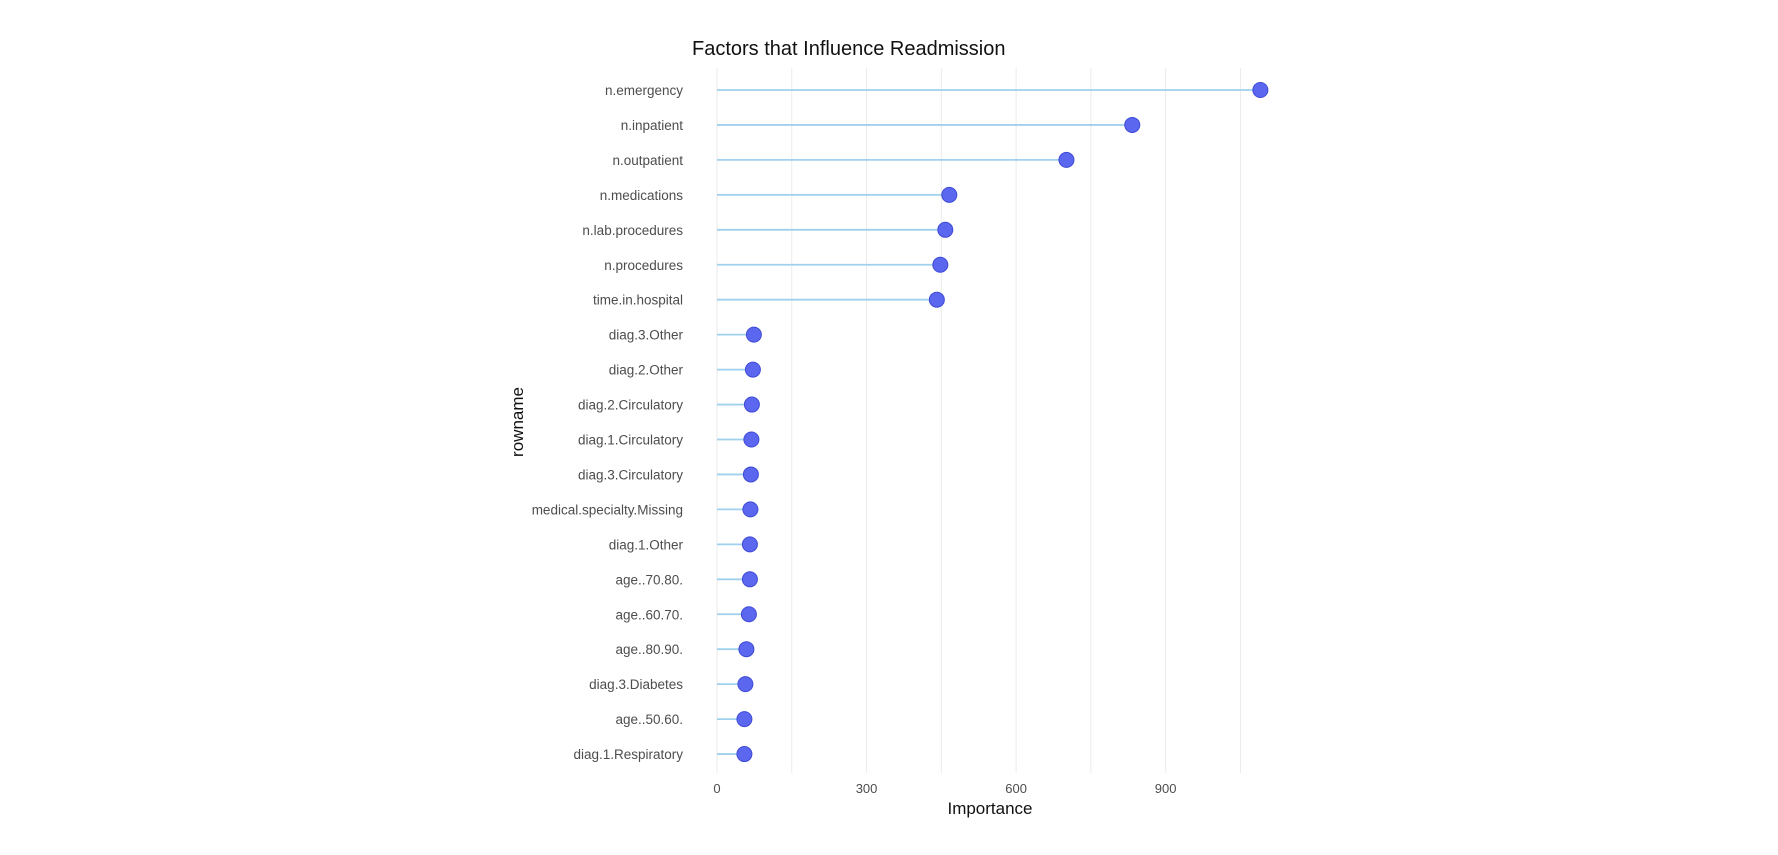  Describe the element at coordinates (716, 788) in the screenshot. I see `x-tick-label: 0` at that location.